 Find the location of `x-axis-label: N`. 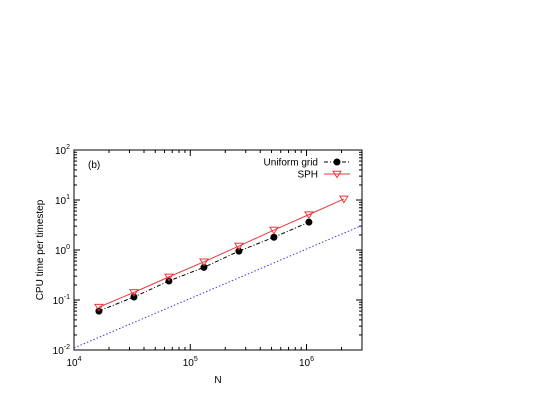

x-axis-label: N is located at coordinates (217, 380).